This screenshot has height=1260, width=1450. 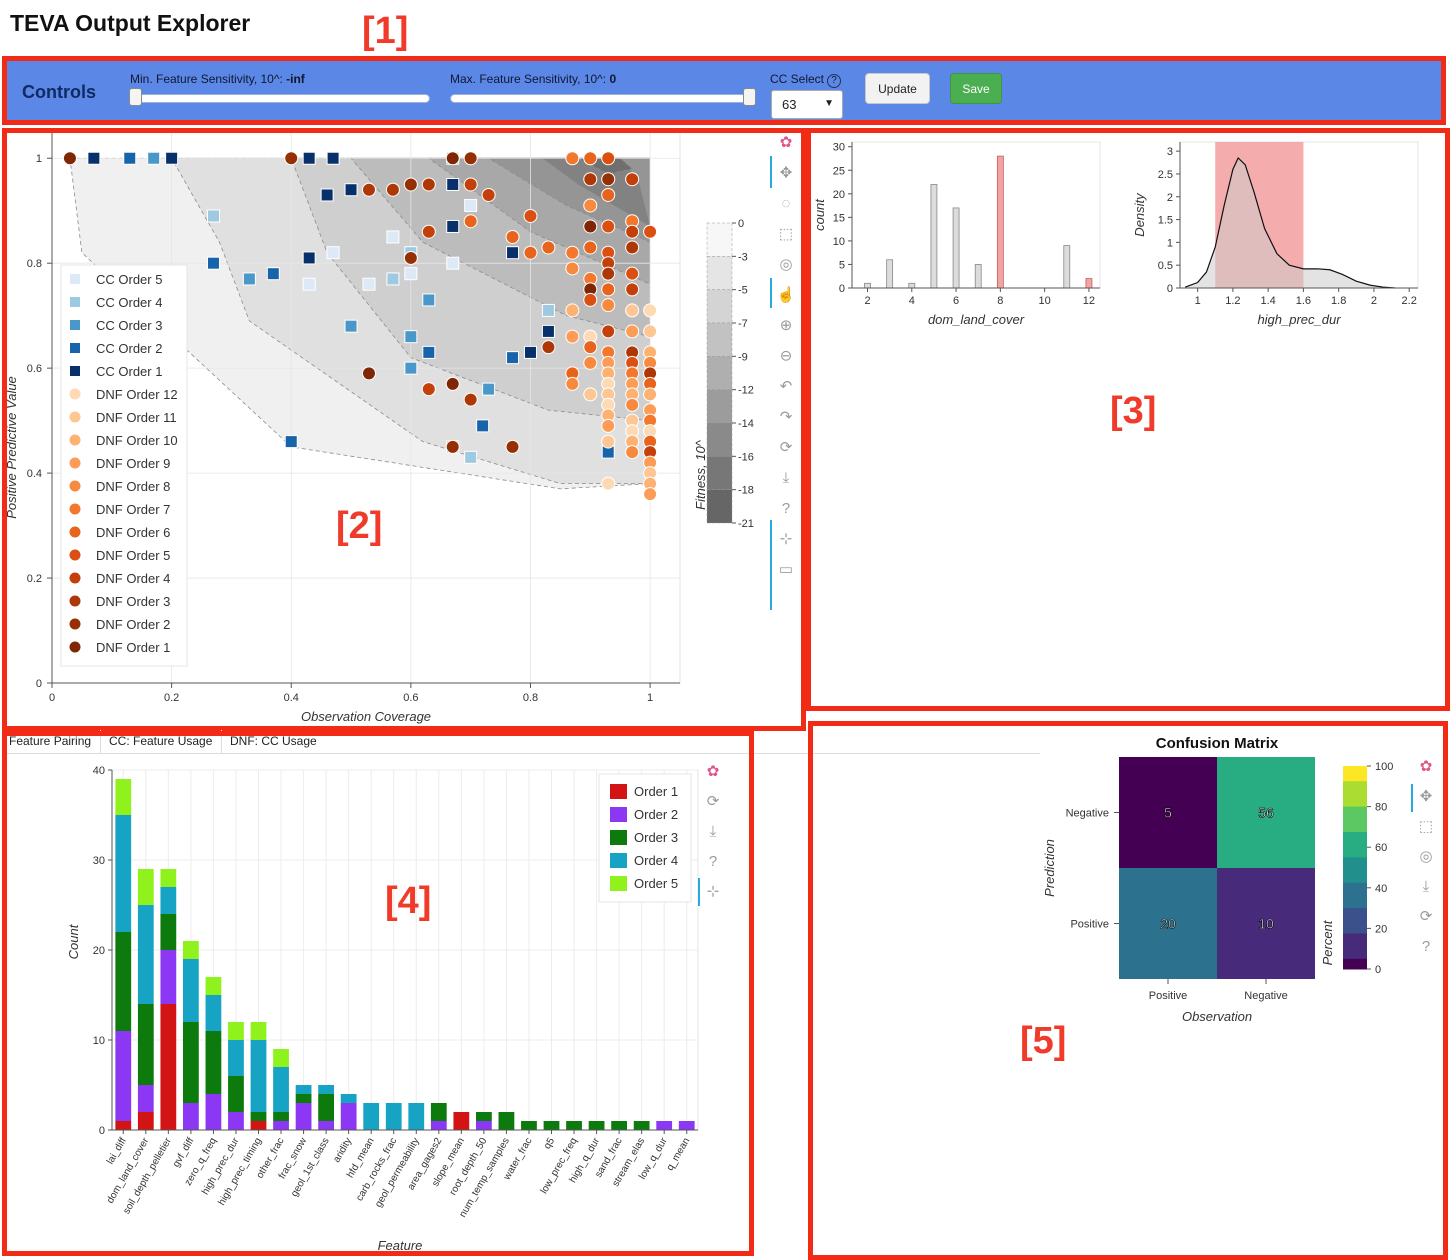 What do you see at coordinates (786, 325) in the screenshot?
I see `zoom-in-icon: ⊕` at bounding box center [786, 325].